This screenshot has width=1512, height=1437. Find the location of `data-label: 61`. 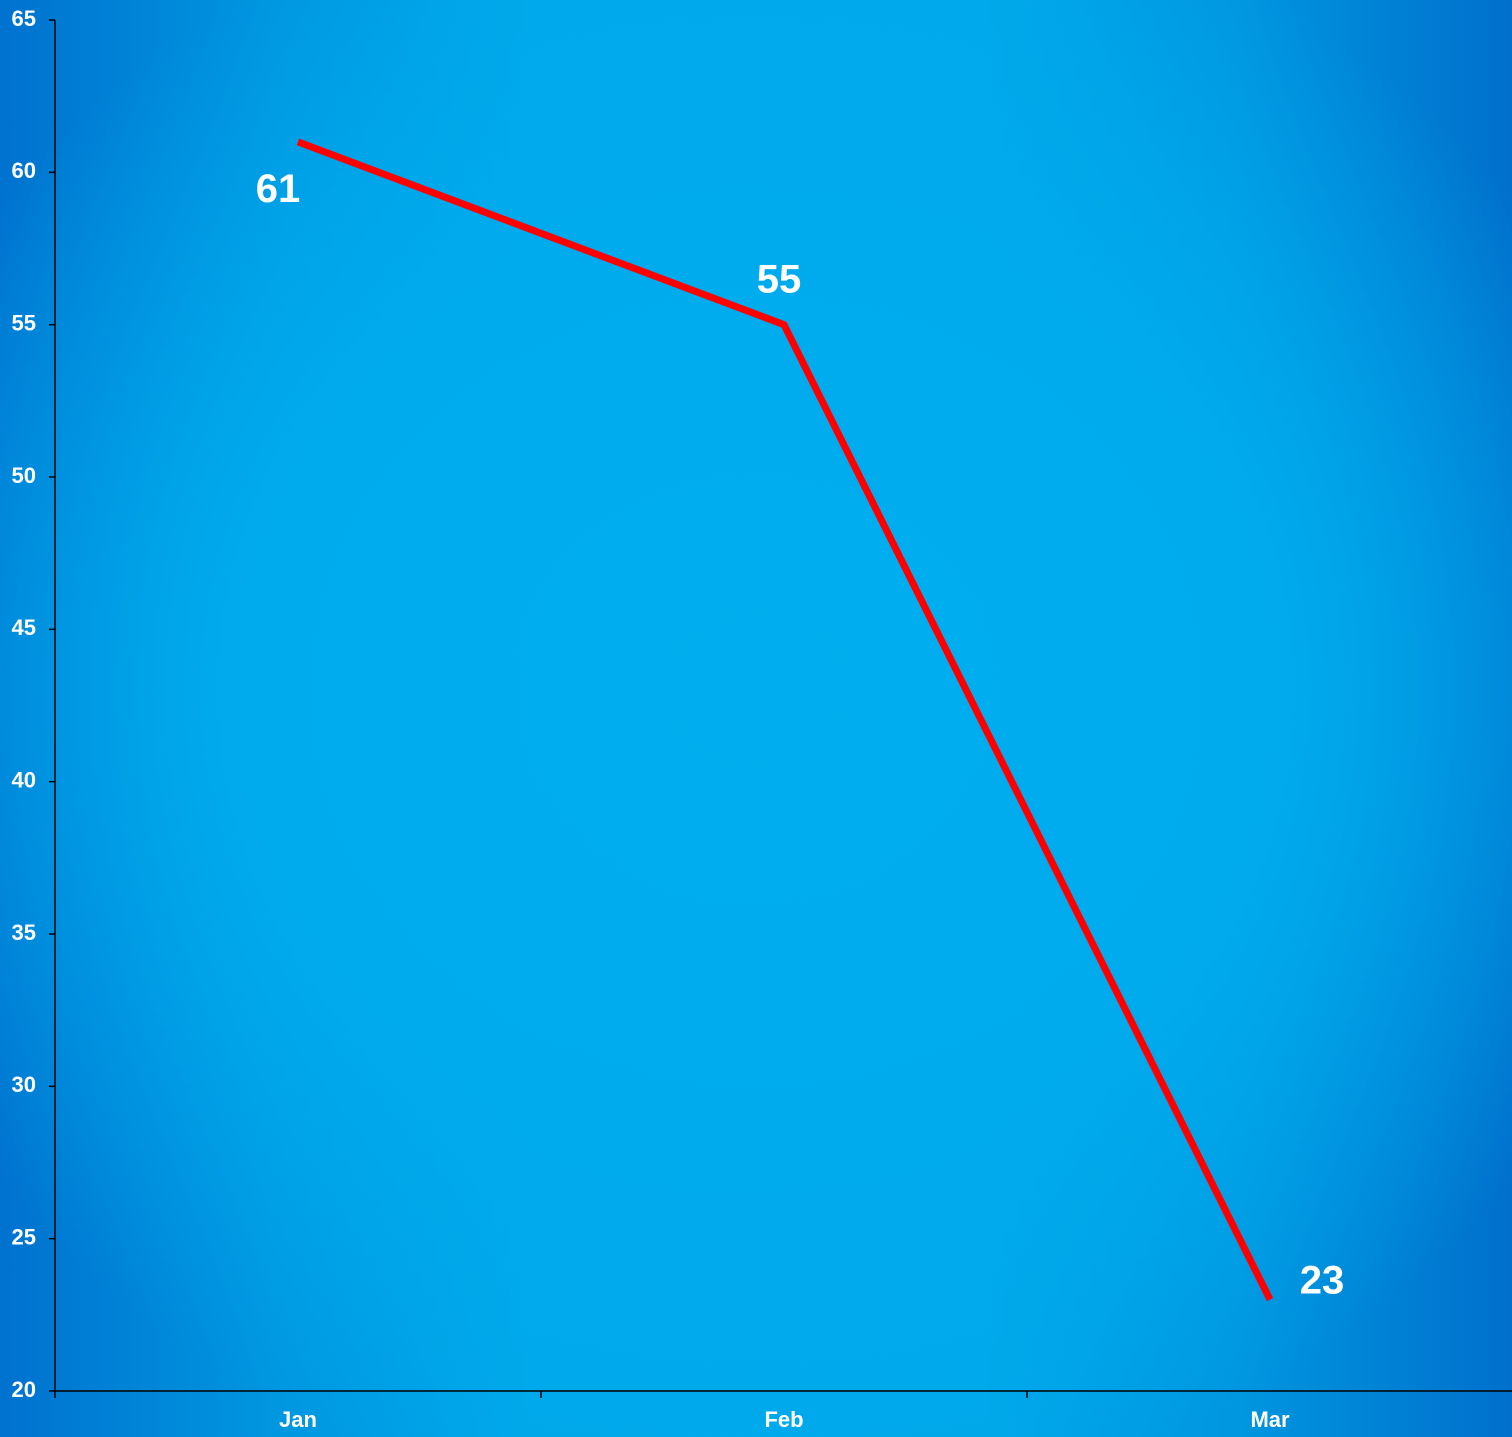

data-label: 61 is located at coordinates (278, 189).